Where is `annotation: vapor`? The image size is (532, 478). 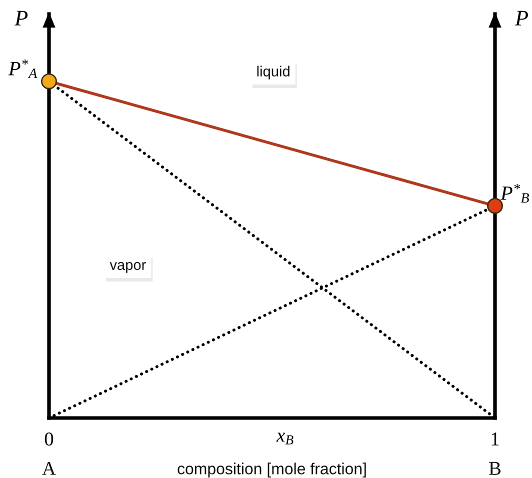 annotation: vapor is located at coordinates (128, 267).